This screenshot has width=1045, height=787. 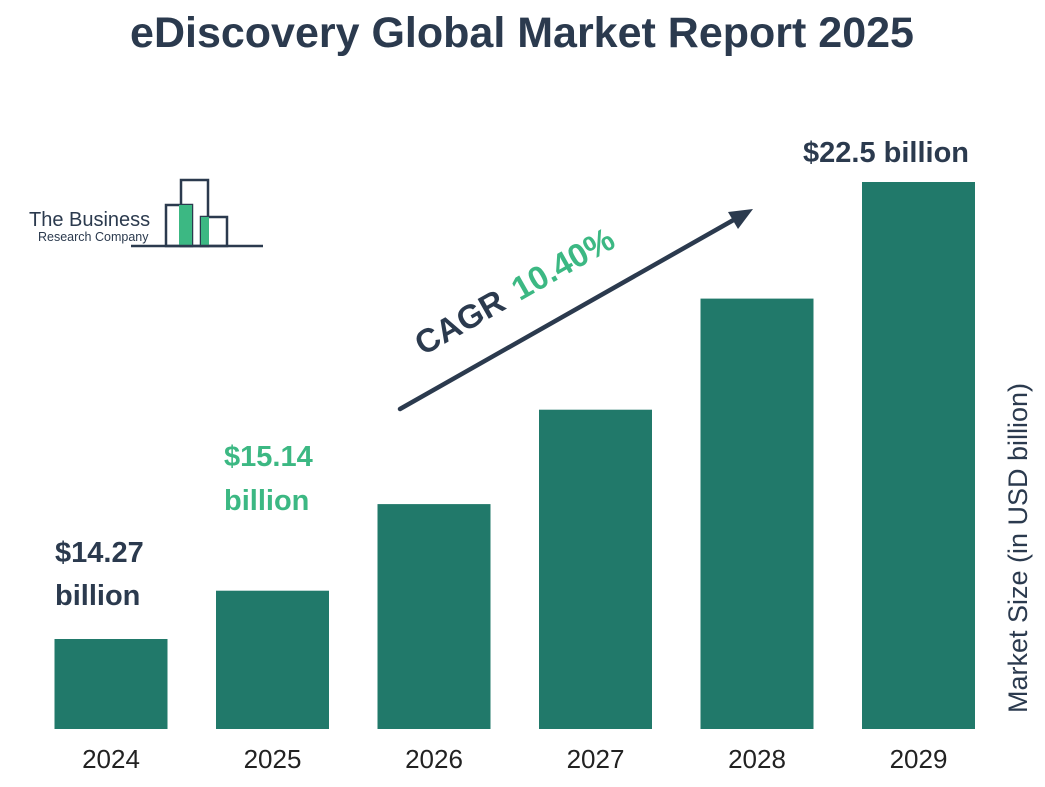 What do you see at coordinates (514, 291) in the screenshot?
I see `cagr-text: CAGR10.40%` at bounding box center [514, 291].